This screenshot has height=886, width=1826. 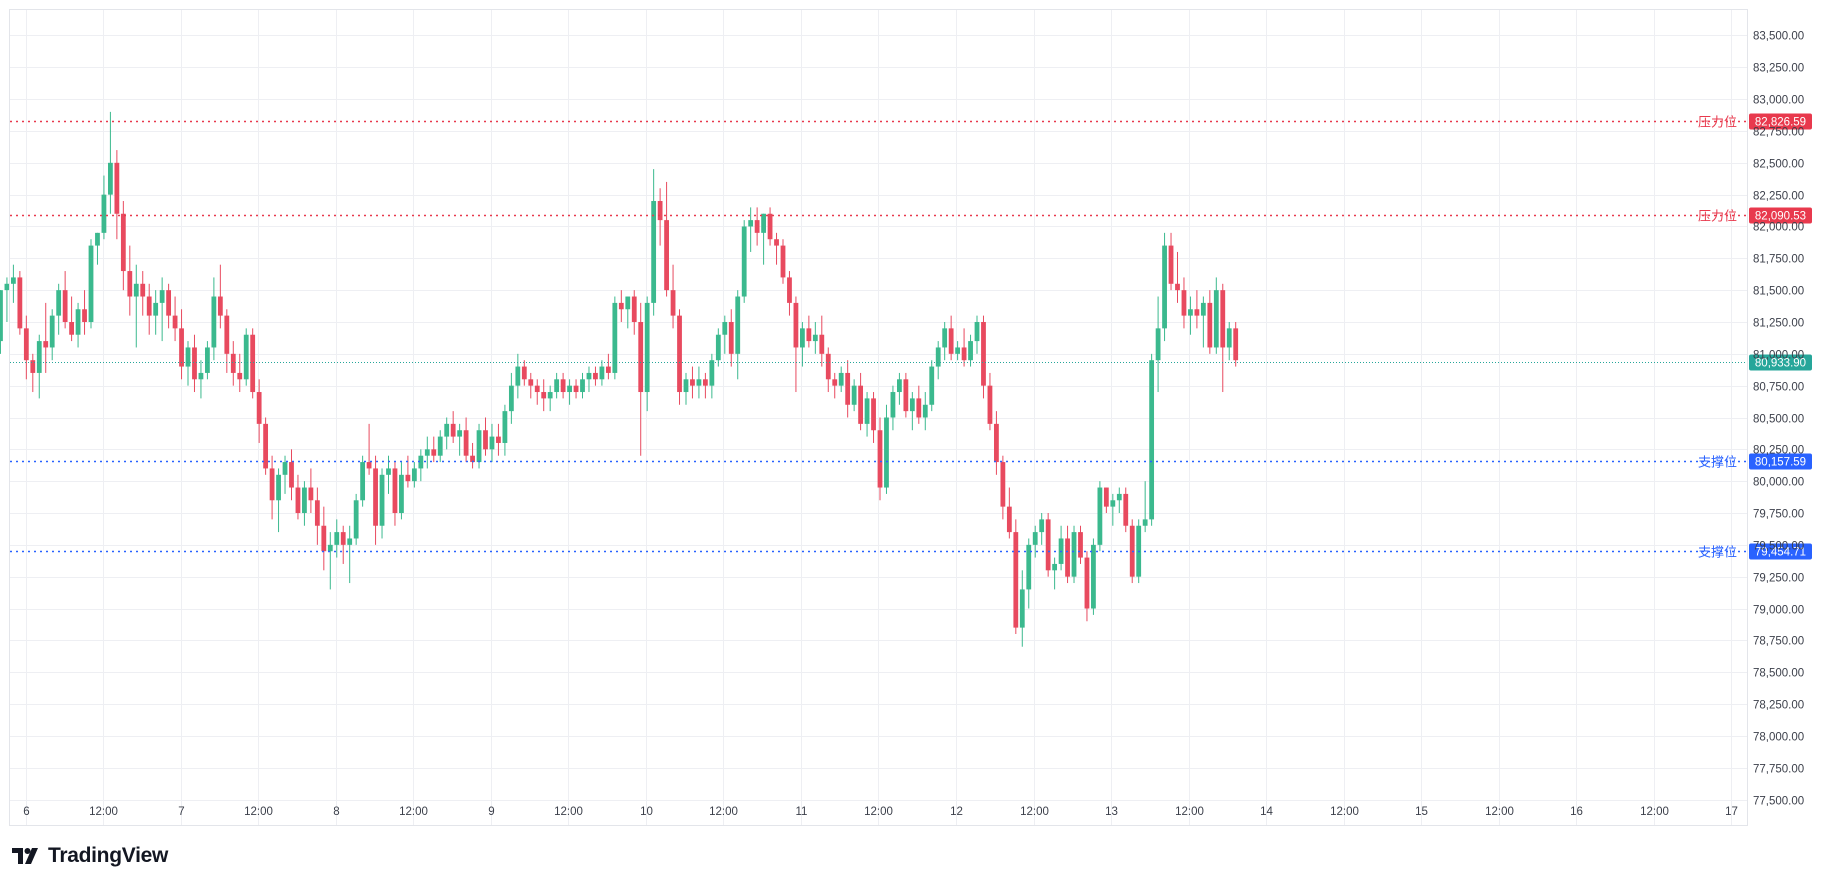 What do you see at coordinates (1576, 812) in the screenshot?
I see `x-tick-label: 16` at bounding box center [1576, 812].